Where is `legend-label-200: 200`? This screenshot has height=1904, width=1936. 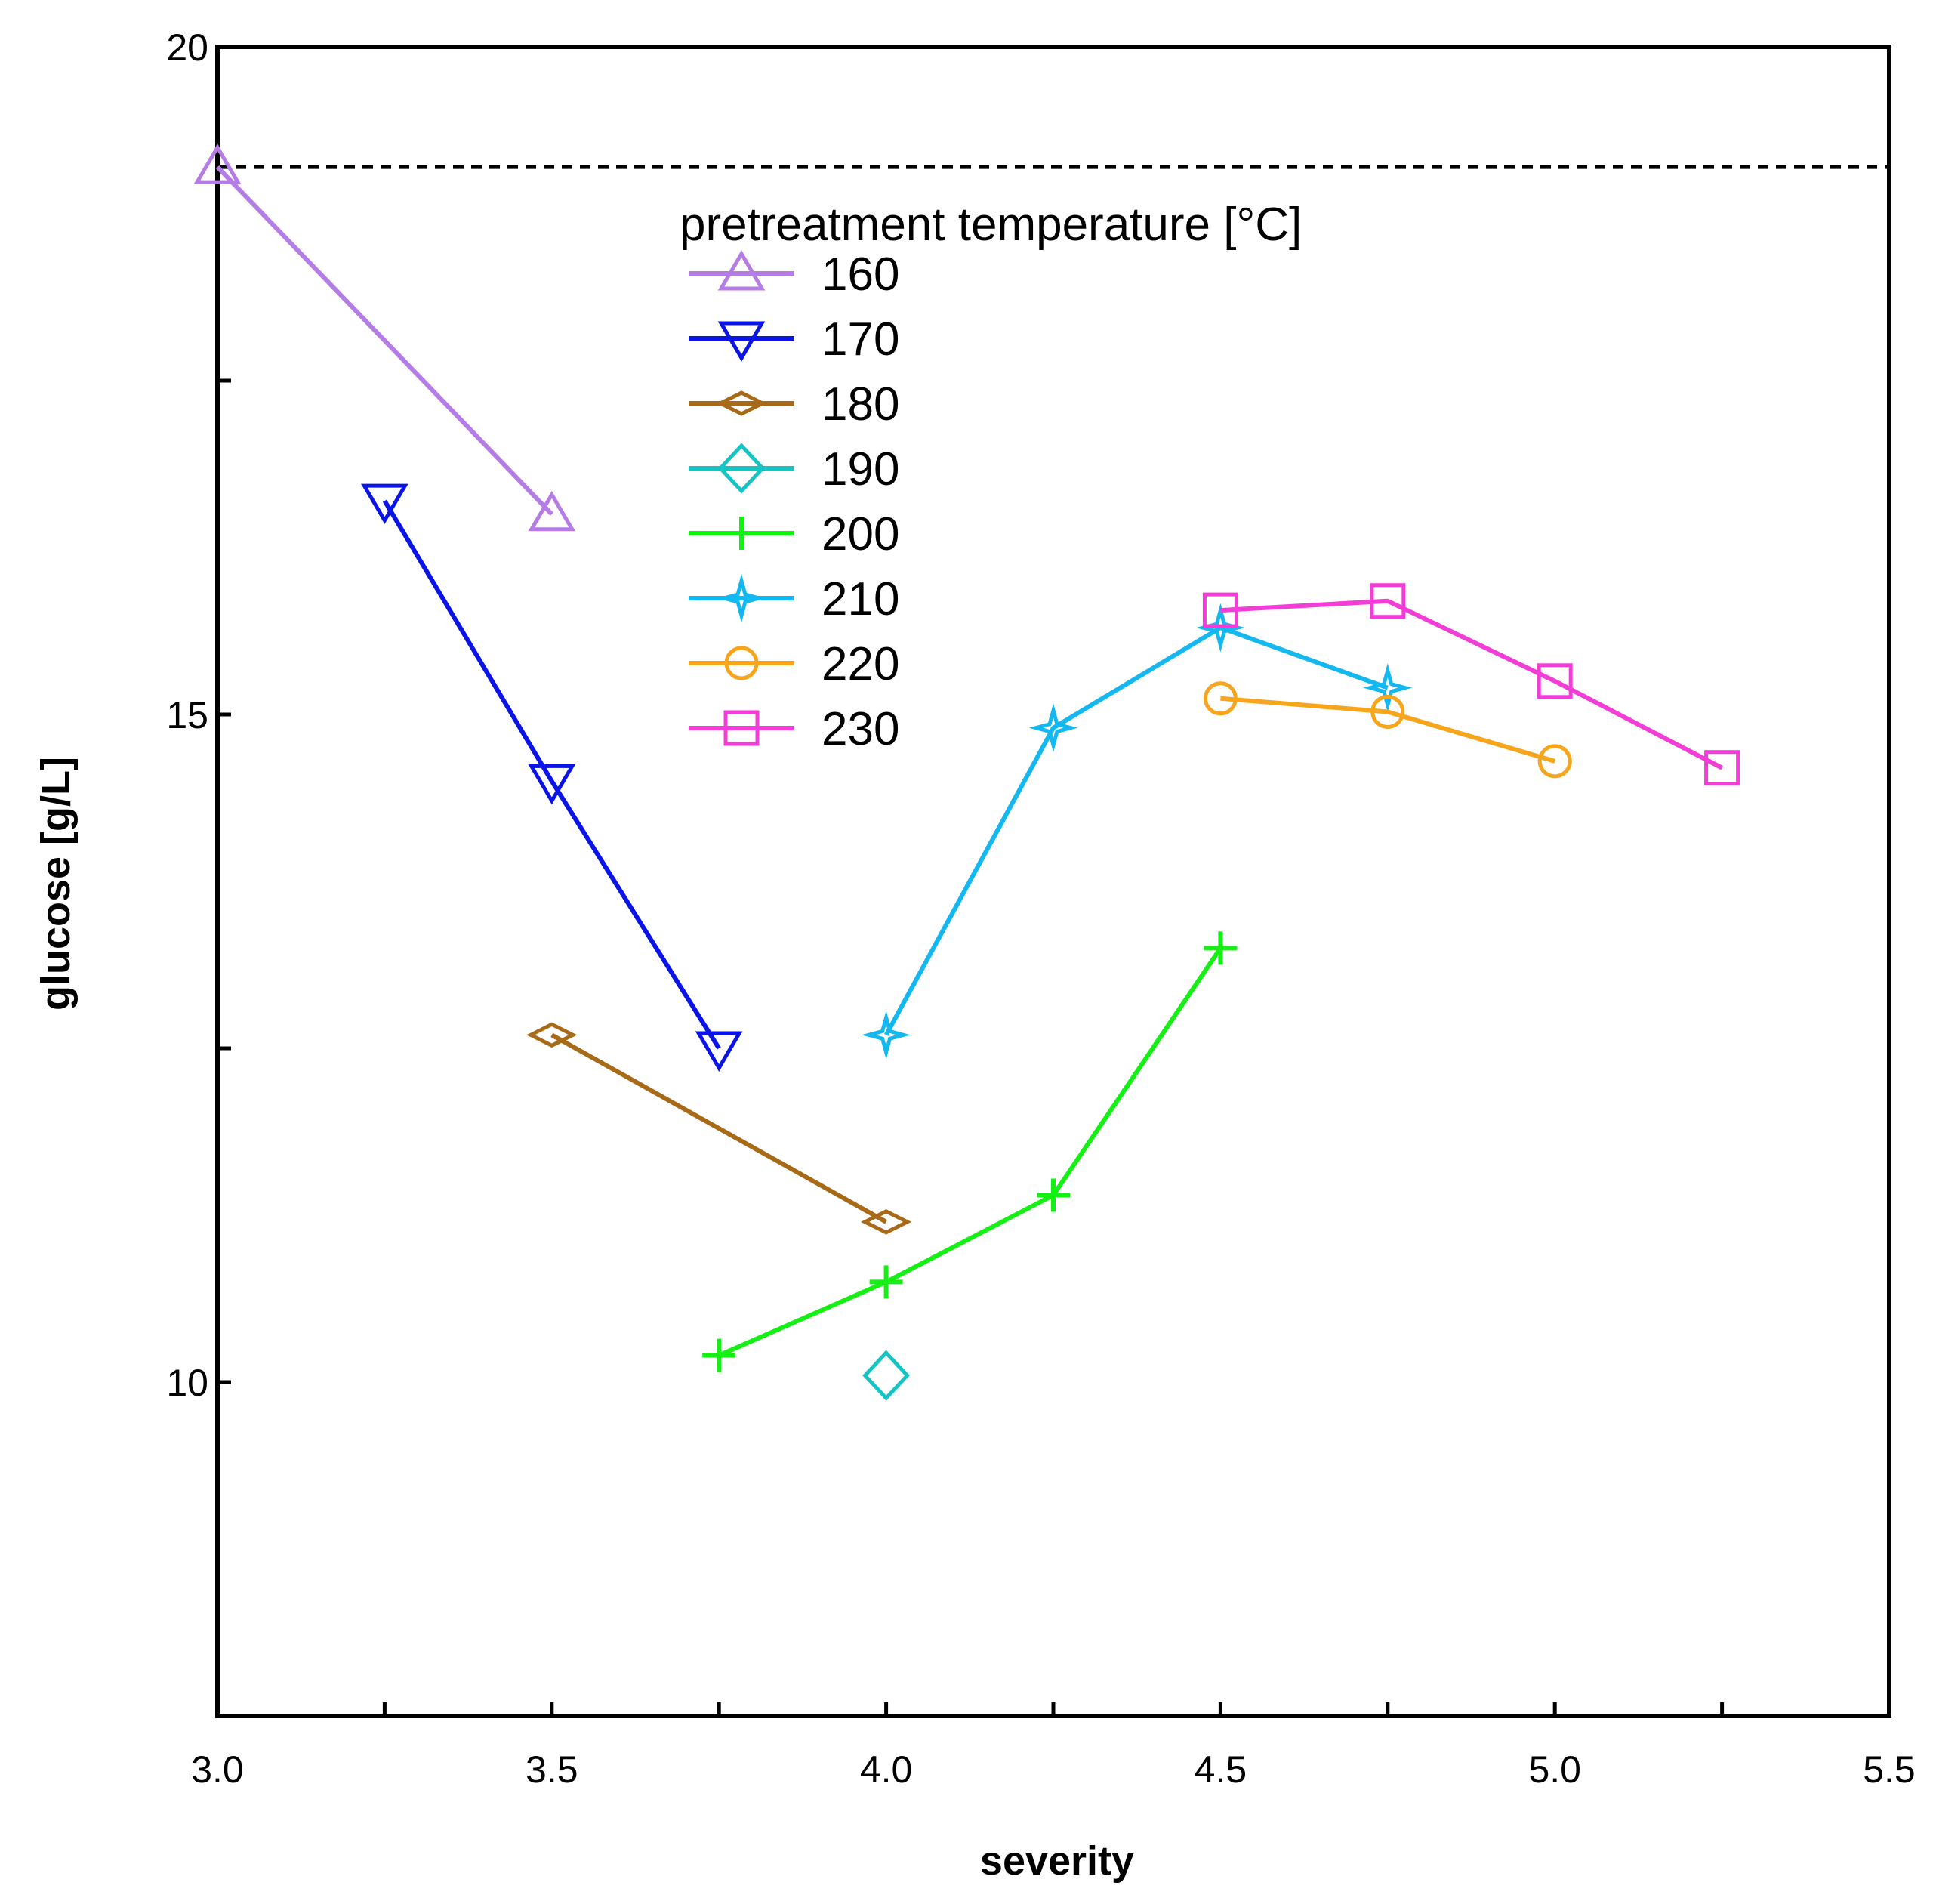
legend-label-200: 200 is located at coordinates (861, 534).